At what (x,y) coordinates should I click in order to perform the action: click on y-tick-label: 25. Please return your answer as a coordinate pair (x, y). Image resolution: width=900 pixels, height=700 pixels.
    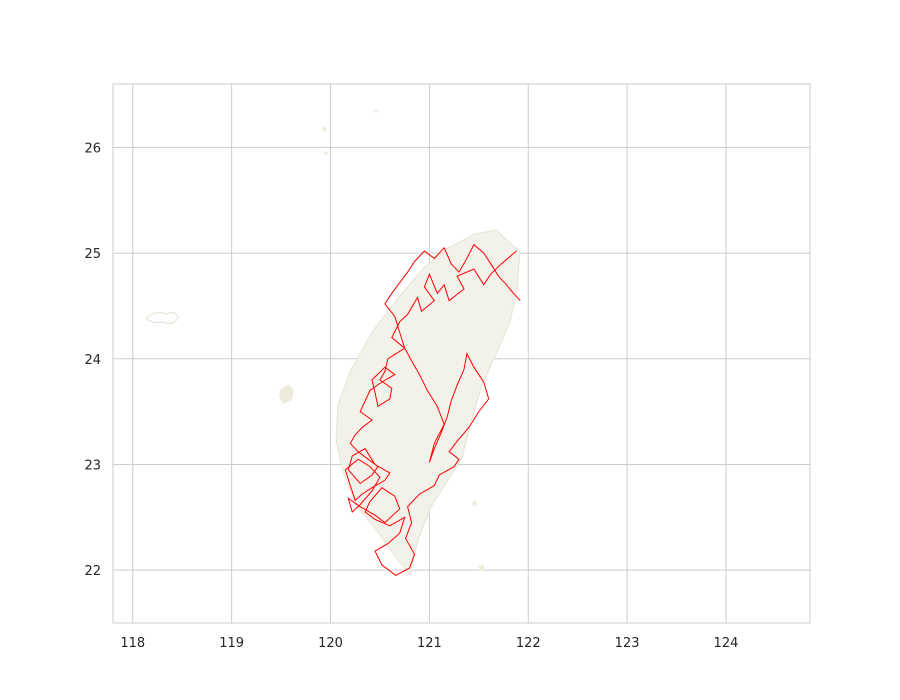
    Looking at the image, I should click on (92, 254).